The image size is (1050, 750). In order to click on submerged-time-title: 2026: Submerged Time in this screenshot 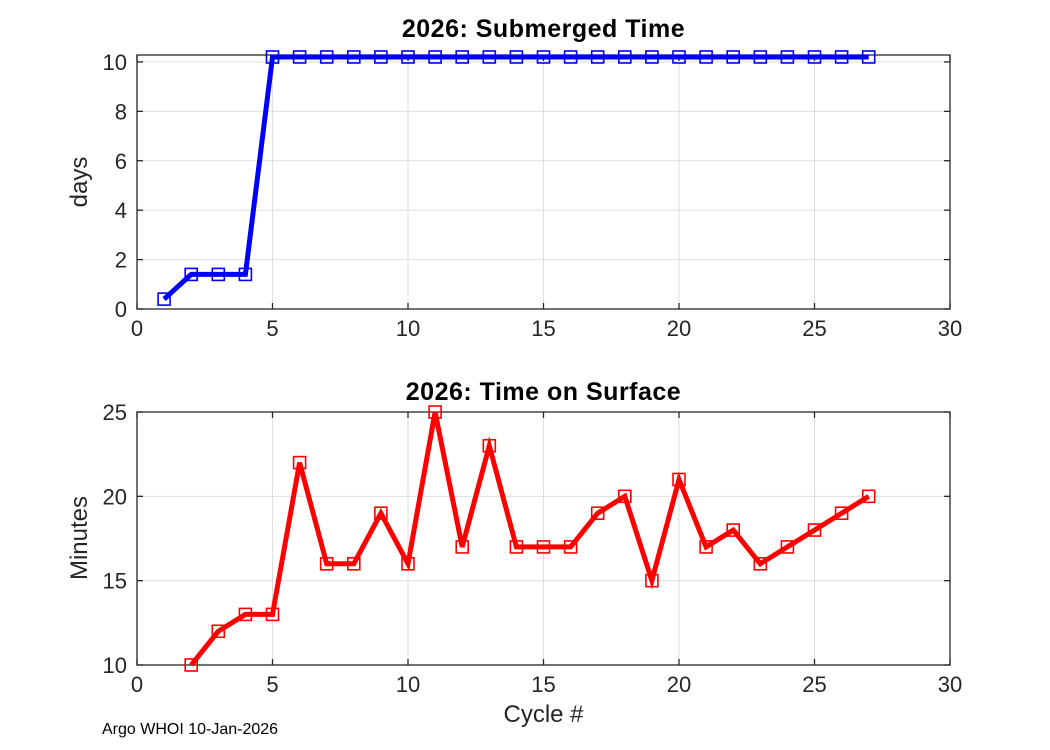, I will do `click(543, 29)`.